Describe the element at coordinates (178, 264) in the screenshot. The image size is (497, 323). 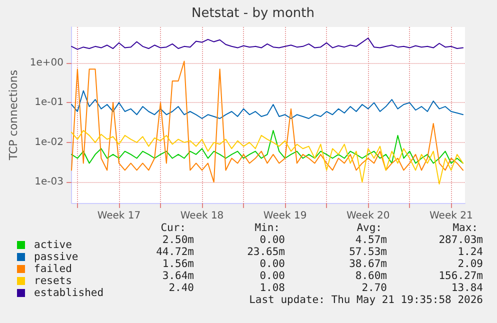
I see `text: 1.56m` at that location.